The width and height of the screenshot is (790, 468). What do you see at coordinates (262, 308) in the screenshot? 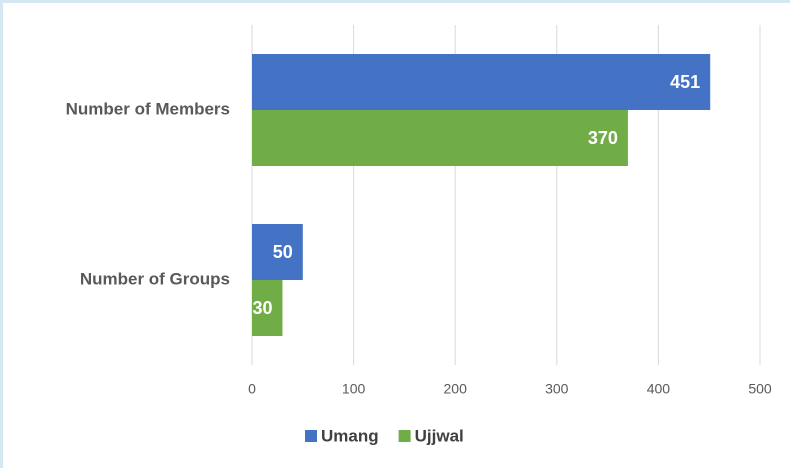
I see `data-label: 30` at bounding box center [262, 308].